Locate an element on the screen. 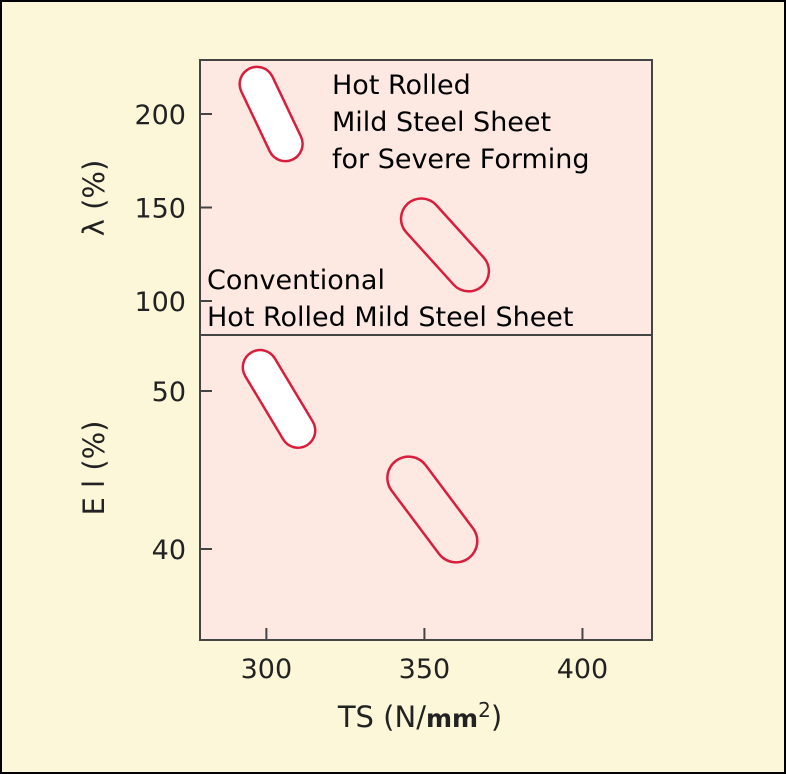  x-axis-title-main: TS (N/ is located at coordinates (381, 717).